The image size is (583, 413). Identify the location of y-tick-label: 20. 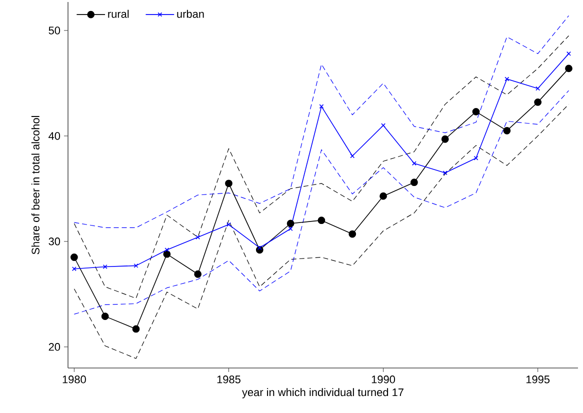
(54, 347).